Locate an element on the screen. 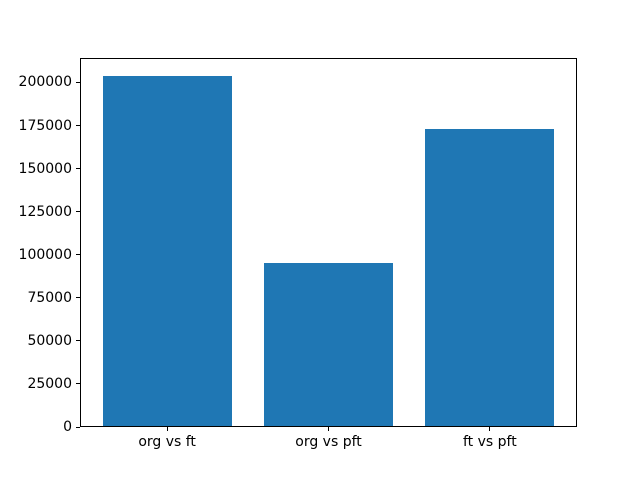 This screenshot has width=640, height=480. bar-org-vs-ft is located at coordinates (167, 251).